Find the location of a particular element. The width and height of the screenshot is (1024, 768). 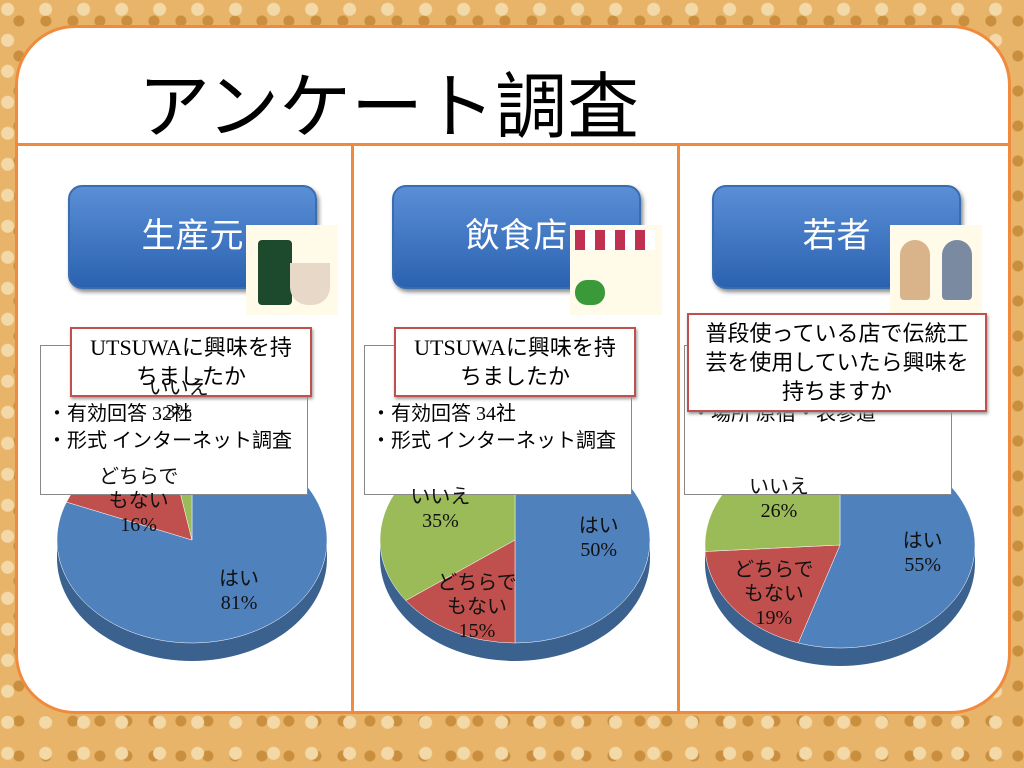

slide-title: アンケート調査 is located at coordinates (389, 108).